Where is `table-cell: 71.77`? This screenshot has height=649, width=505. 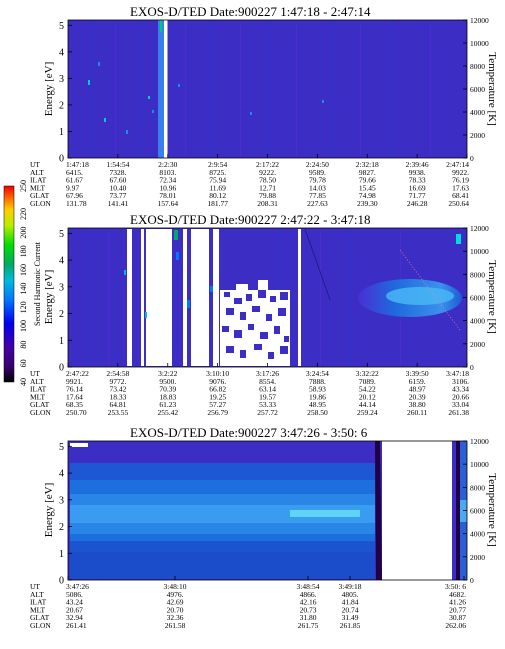
table-cell: 71.77 is located at coordinates (417, 195).